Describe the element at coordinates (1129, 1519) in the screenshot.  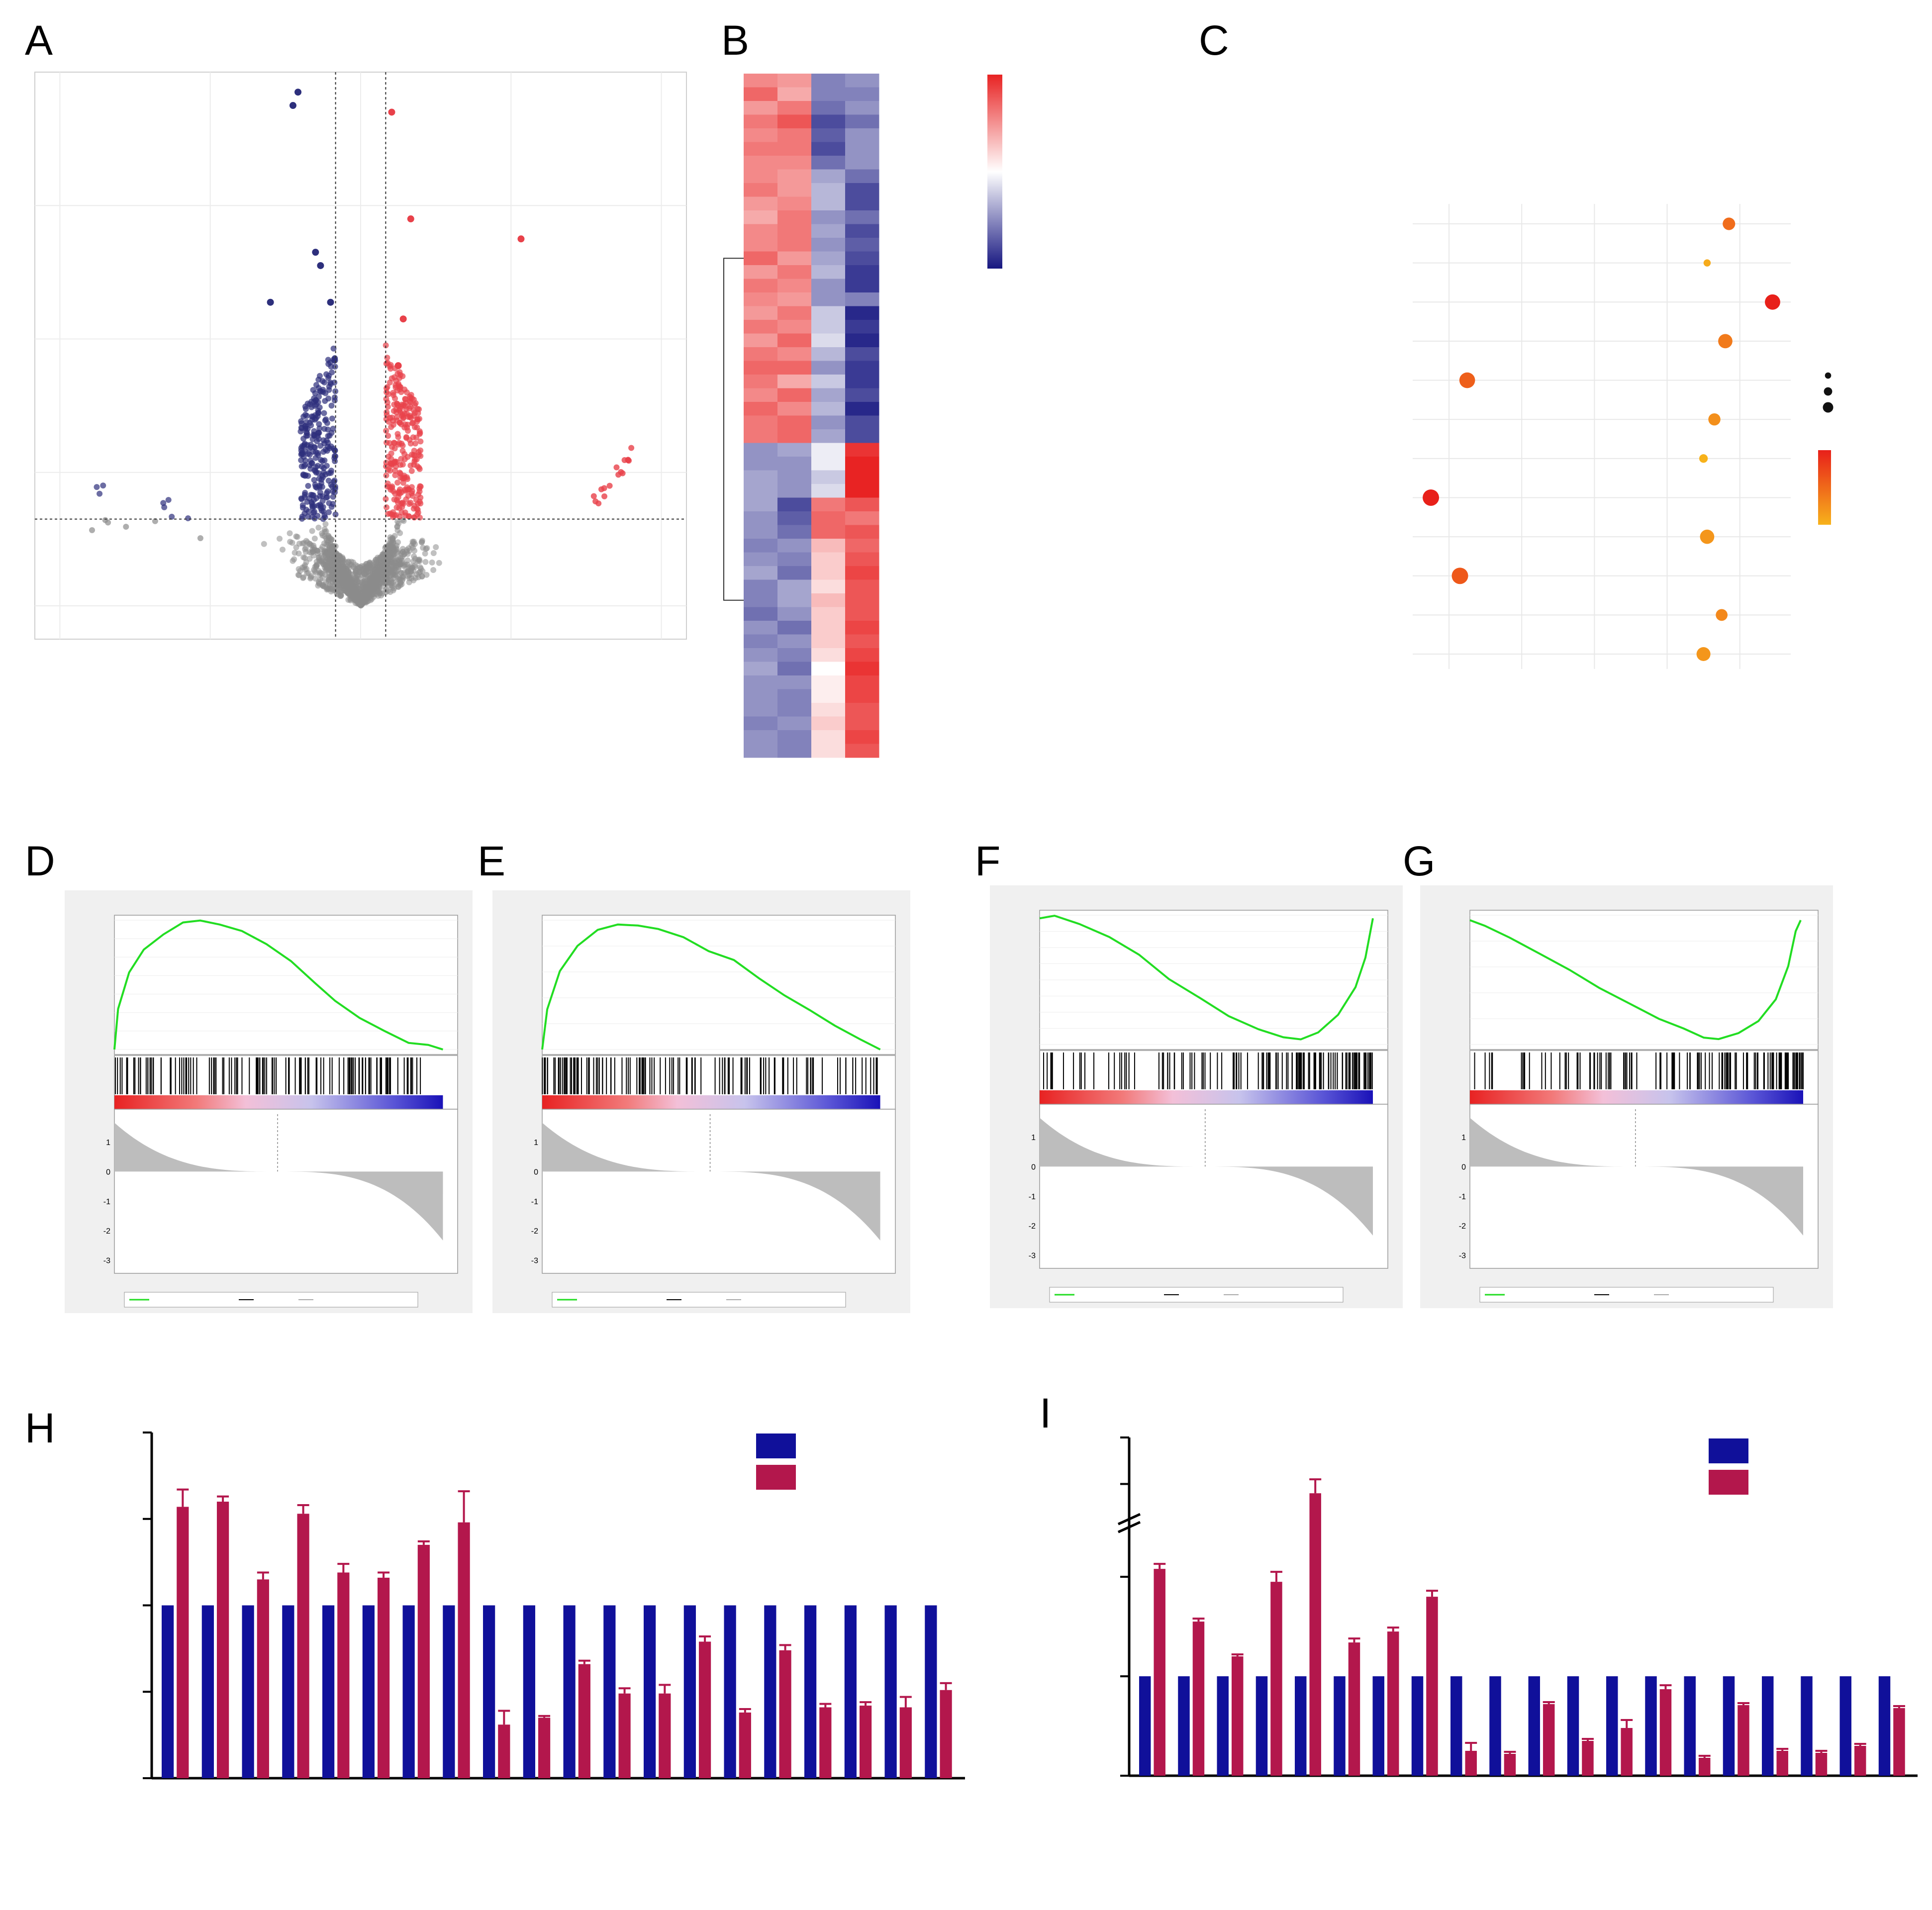
I see `axis-break` at that location.